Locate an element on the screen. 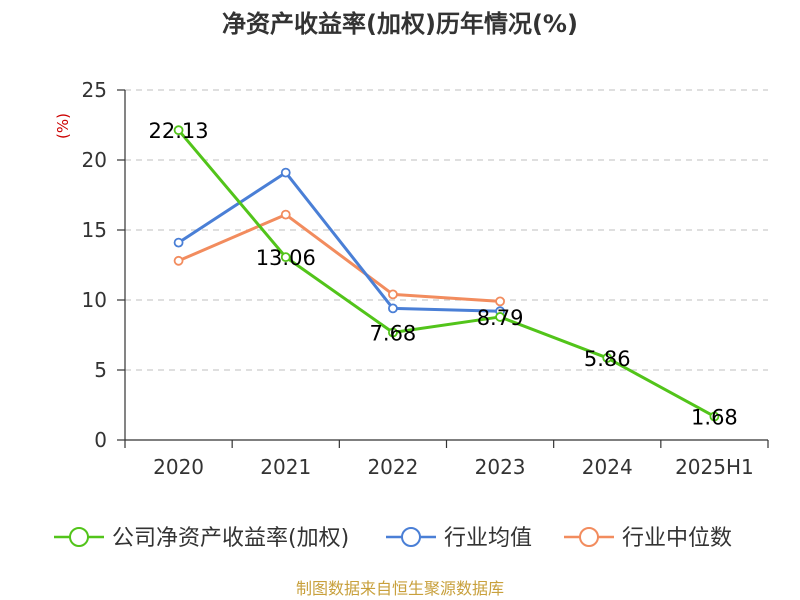 The image size is (800, 600). data-label: 1.68 is located at coordinates (714, 417).